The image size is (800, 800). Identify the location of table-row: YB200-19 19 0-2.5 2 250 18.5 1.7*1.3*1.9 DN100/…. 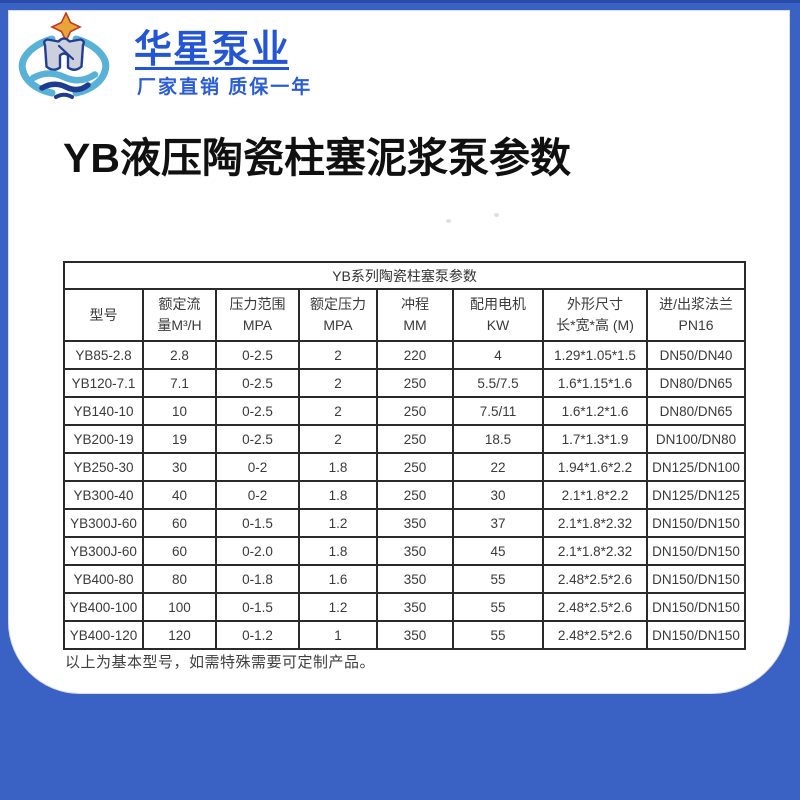
(405, 439).